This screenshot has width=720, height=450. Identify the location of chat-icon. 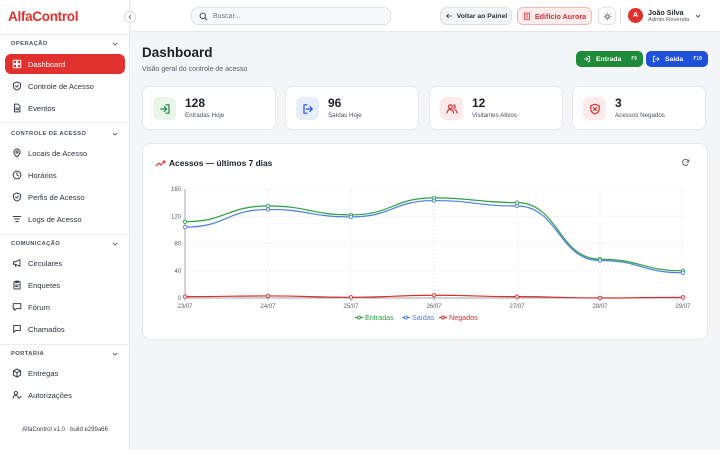
(17, 307).